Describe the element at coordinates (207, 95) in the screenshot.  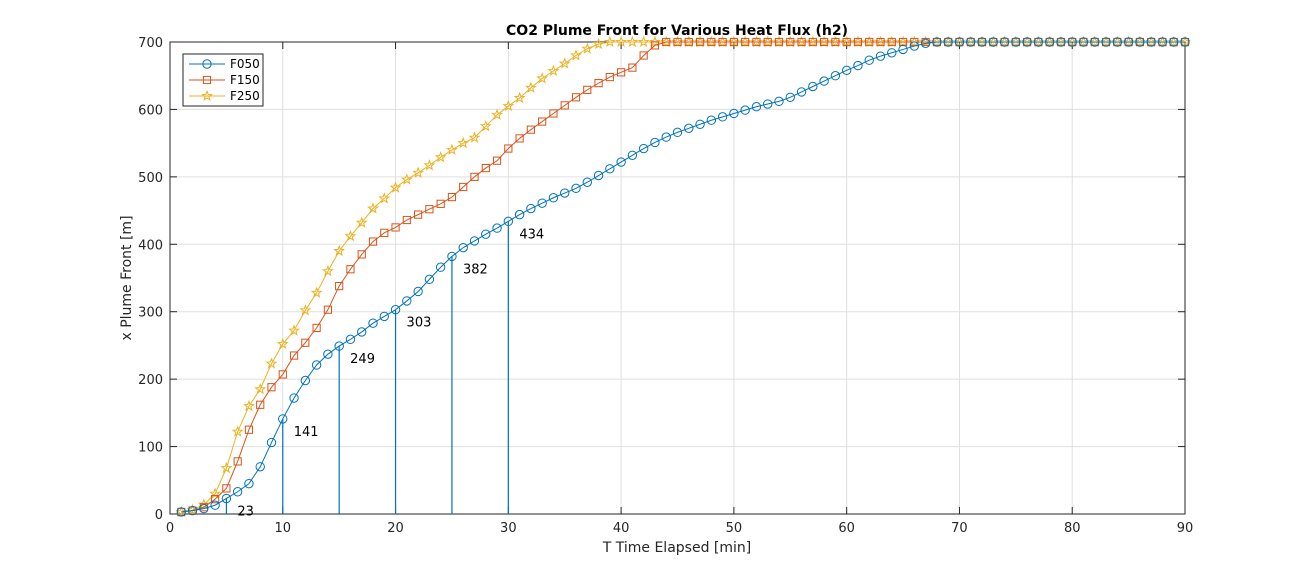
I see `star-marker-icon` at that location.